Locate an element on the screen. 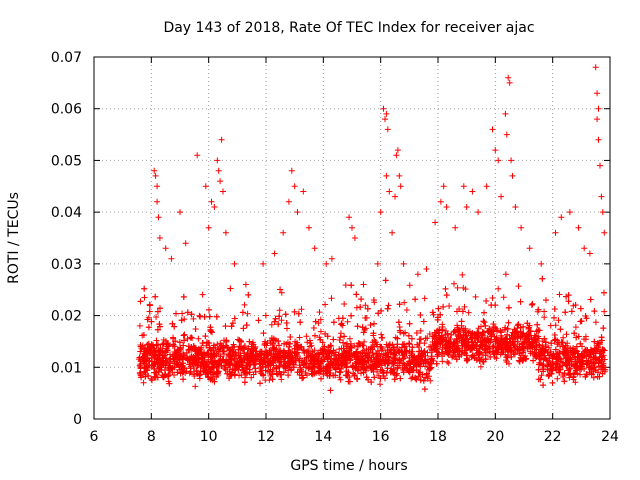 The height and width of the screenshot is (480, 640). y-tick-label: 0 is located at coordinates (77, 420).